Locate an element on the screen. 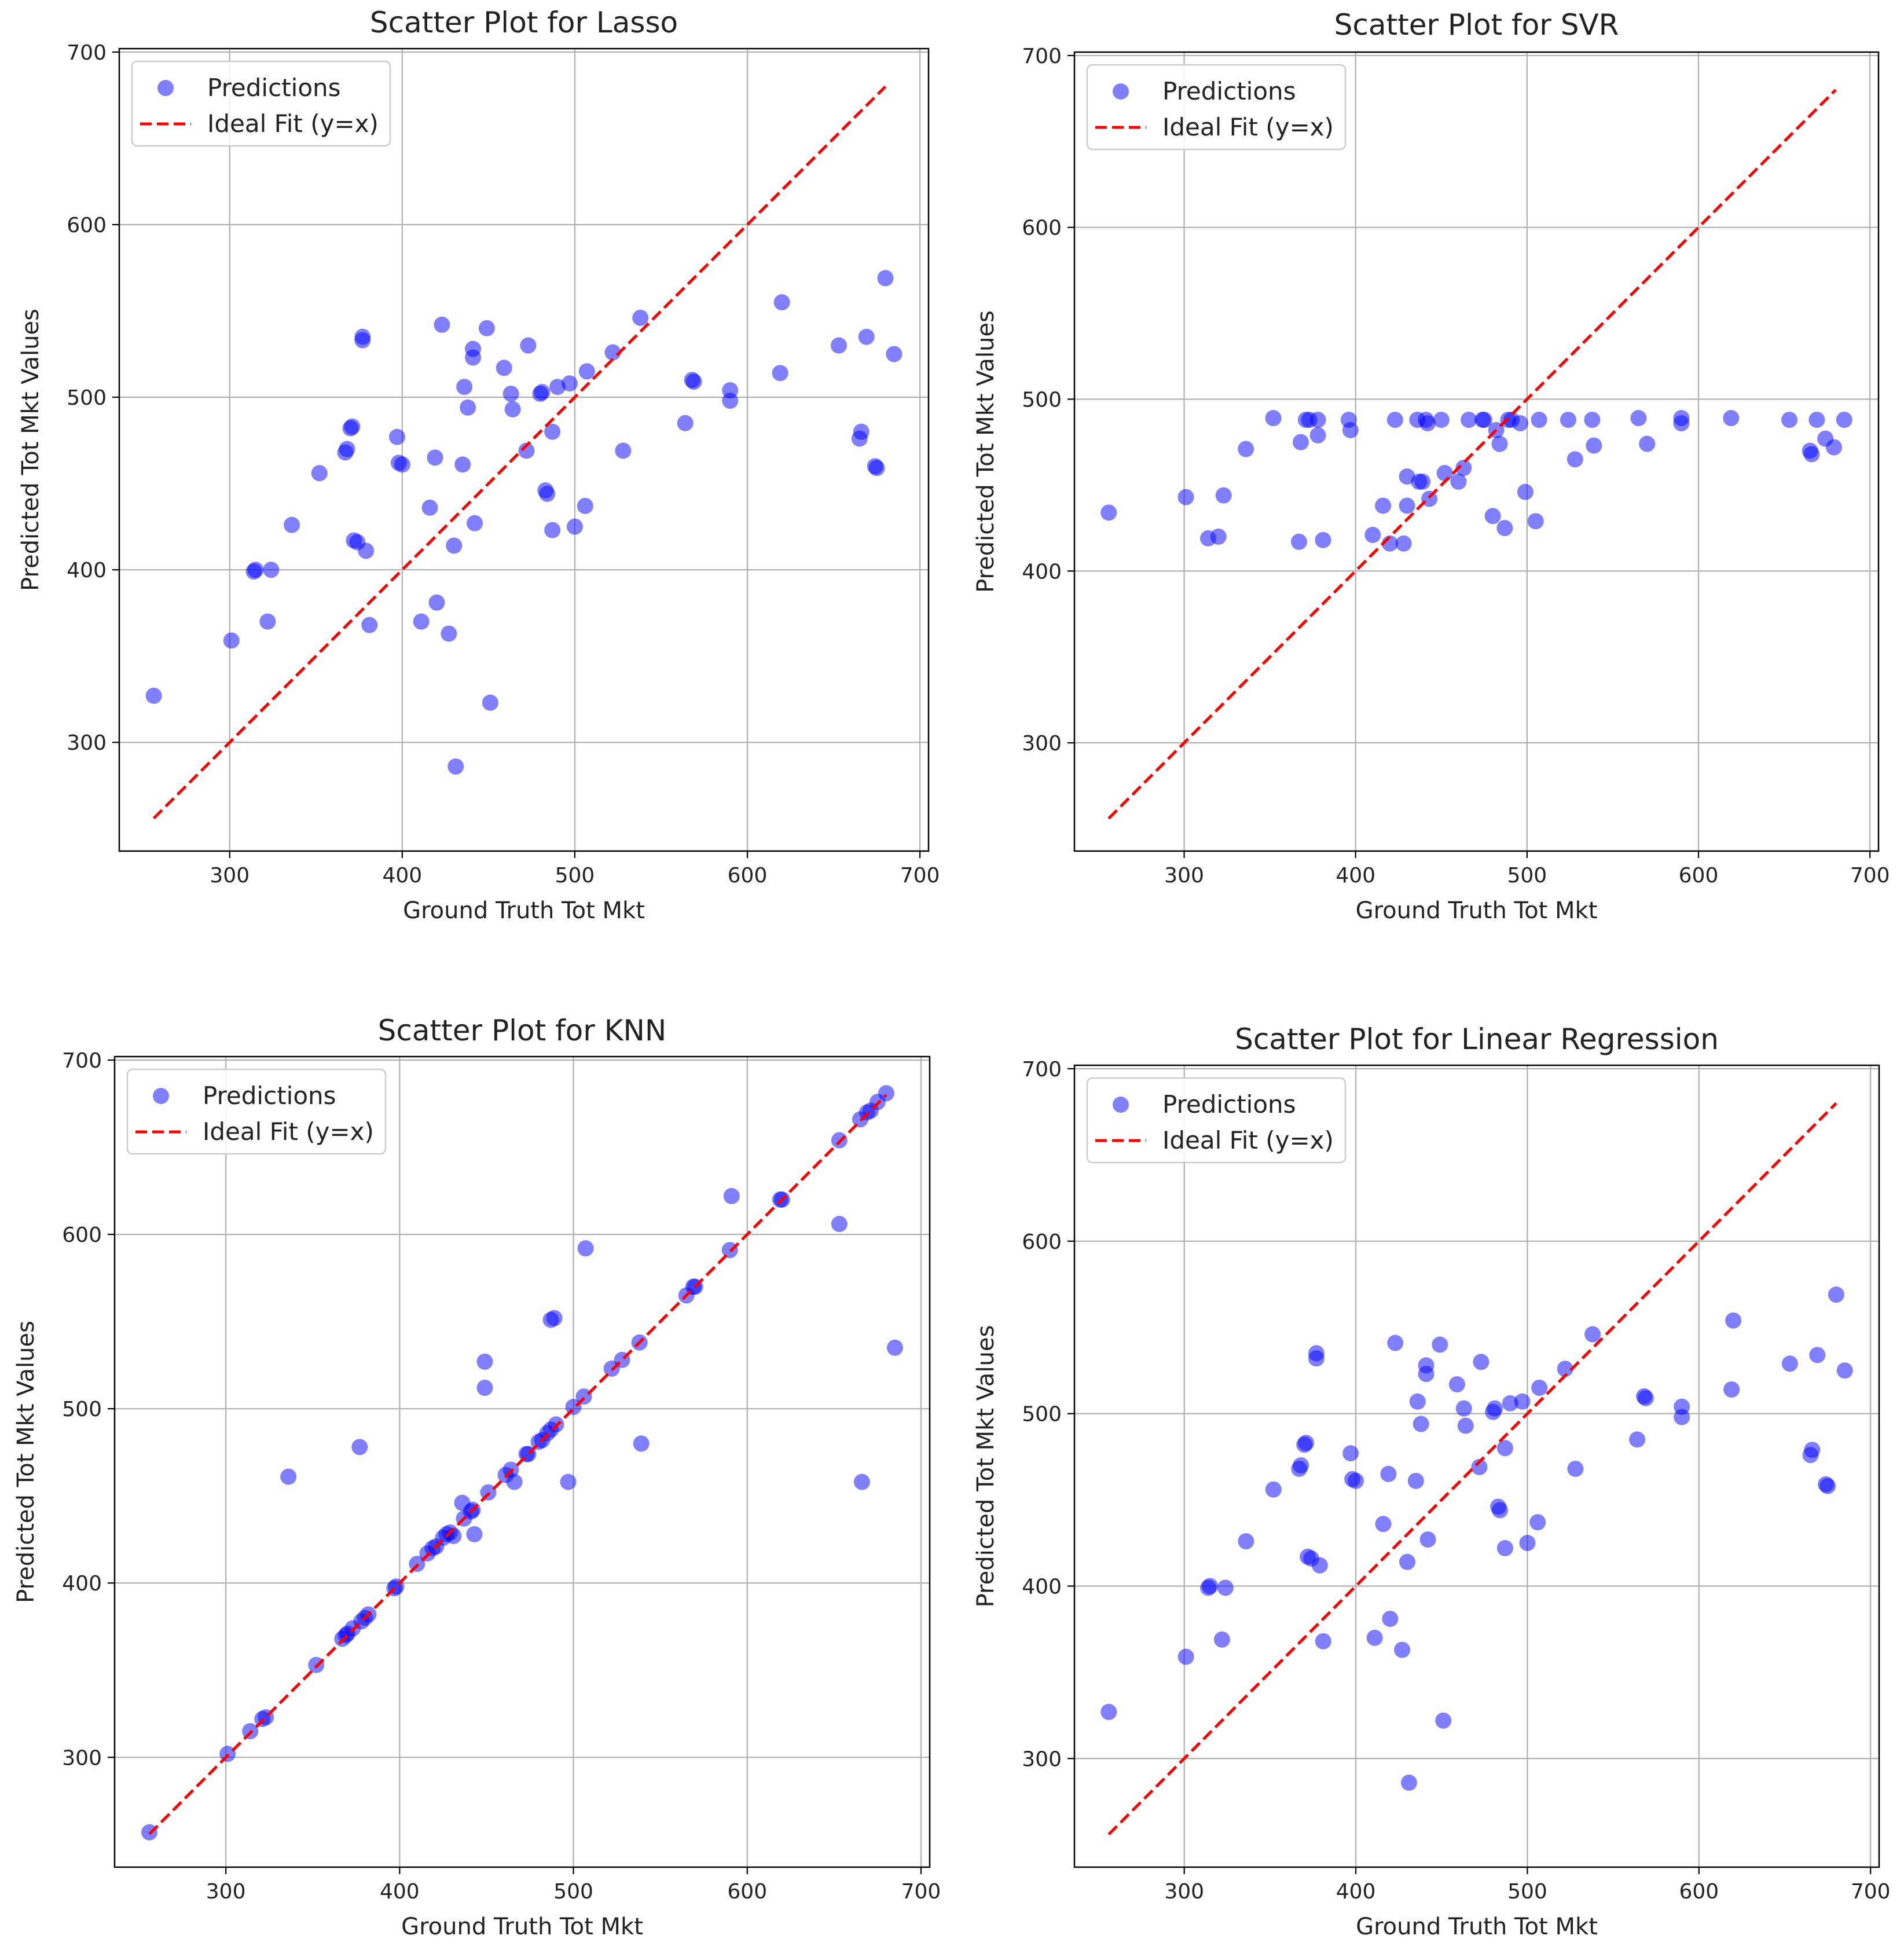  y-tick-label: 700 is located at coordinates (87, 53).